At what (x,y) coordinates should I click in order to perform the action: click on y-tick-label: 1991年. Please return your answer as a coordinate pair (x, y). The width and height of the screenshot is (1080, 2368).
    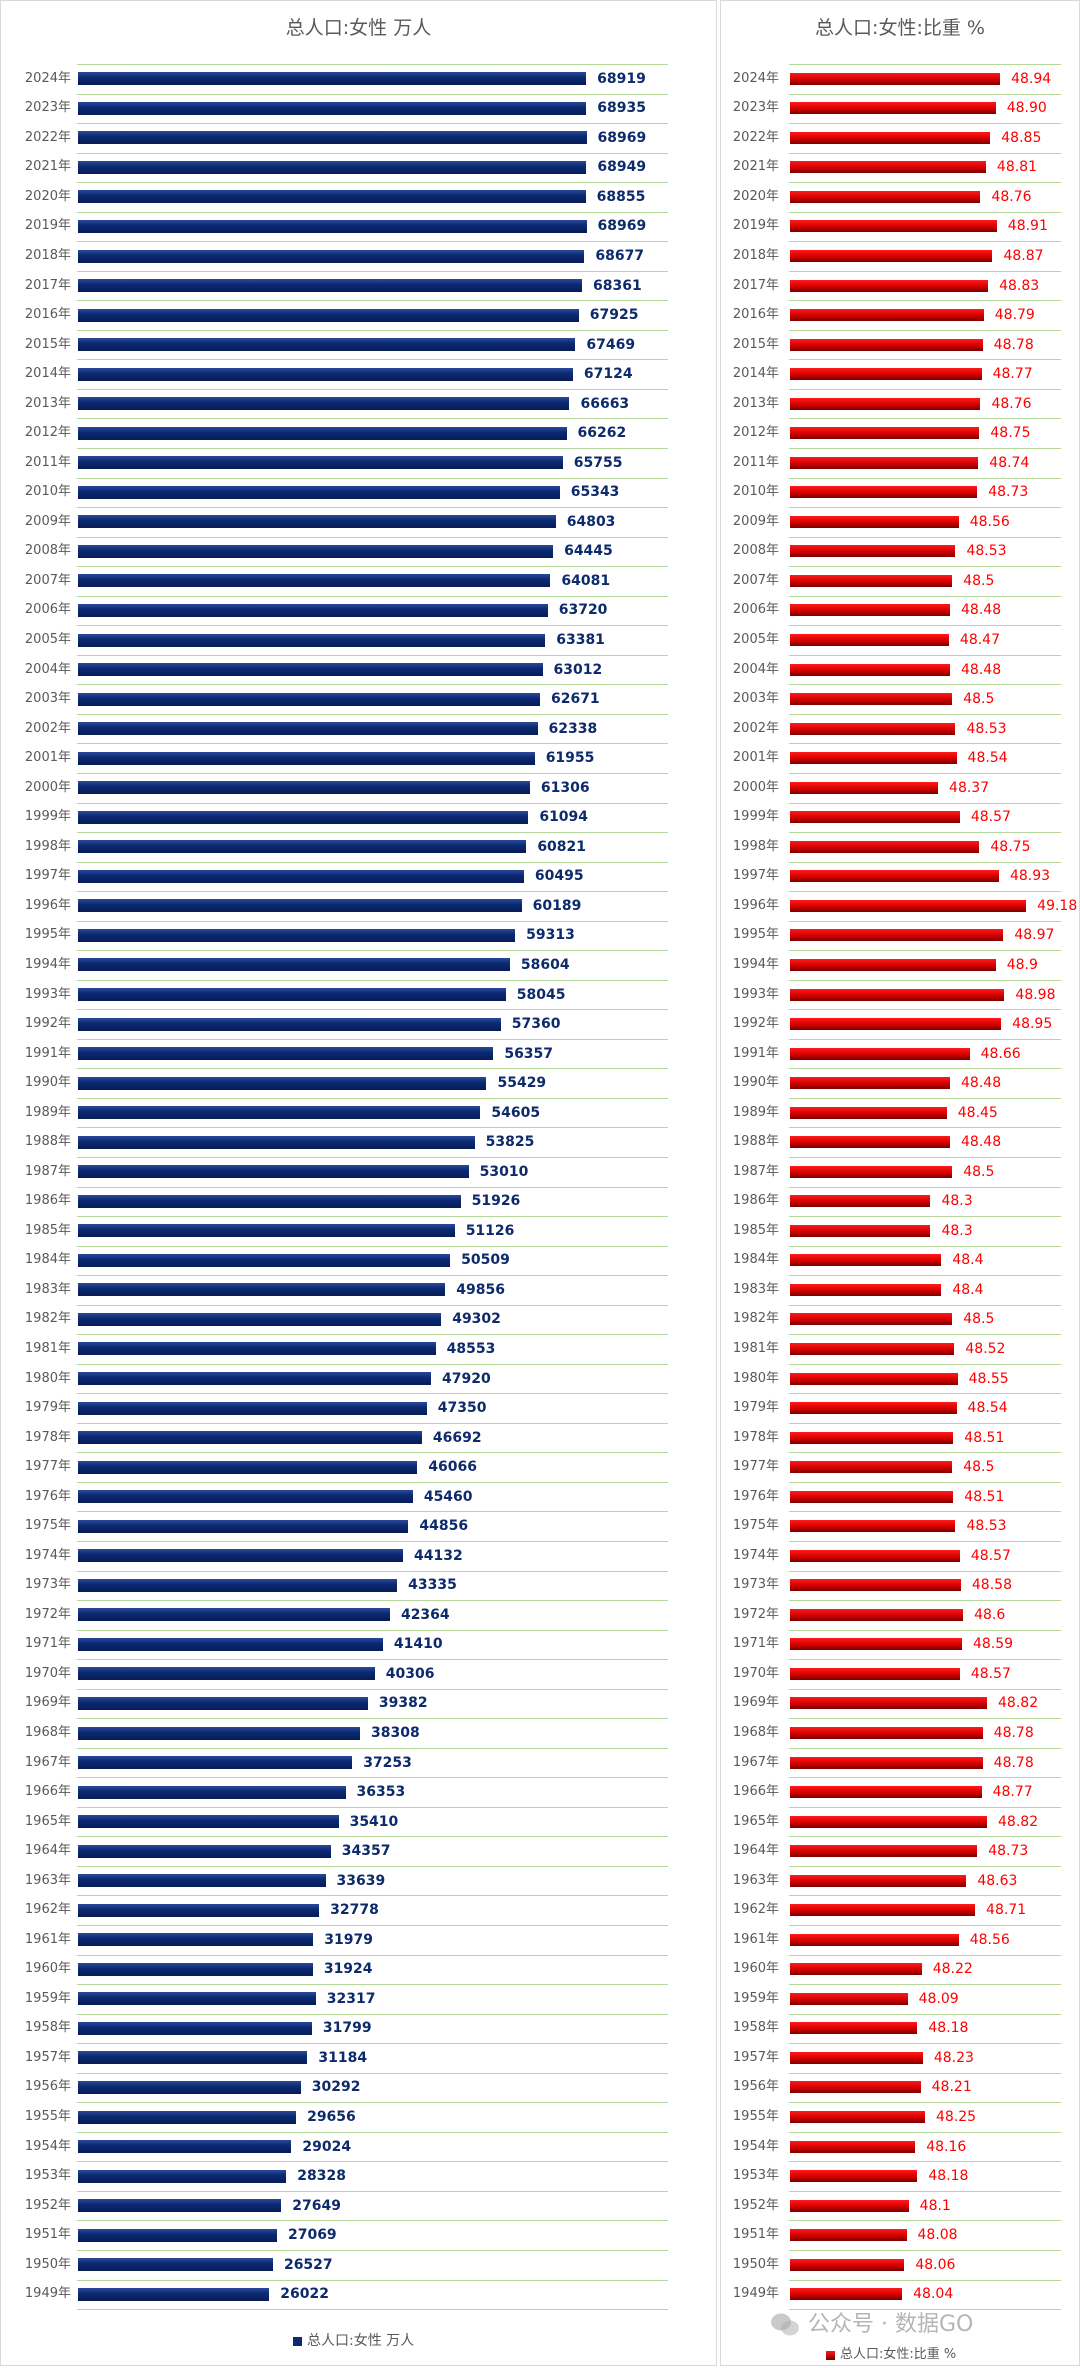
    Looking at the image, I should click on (755, 1053).